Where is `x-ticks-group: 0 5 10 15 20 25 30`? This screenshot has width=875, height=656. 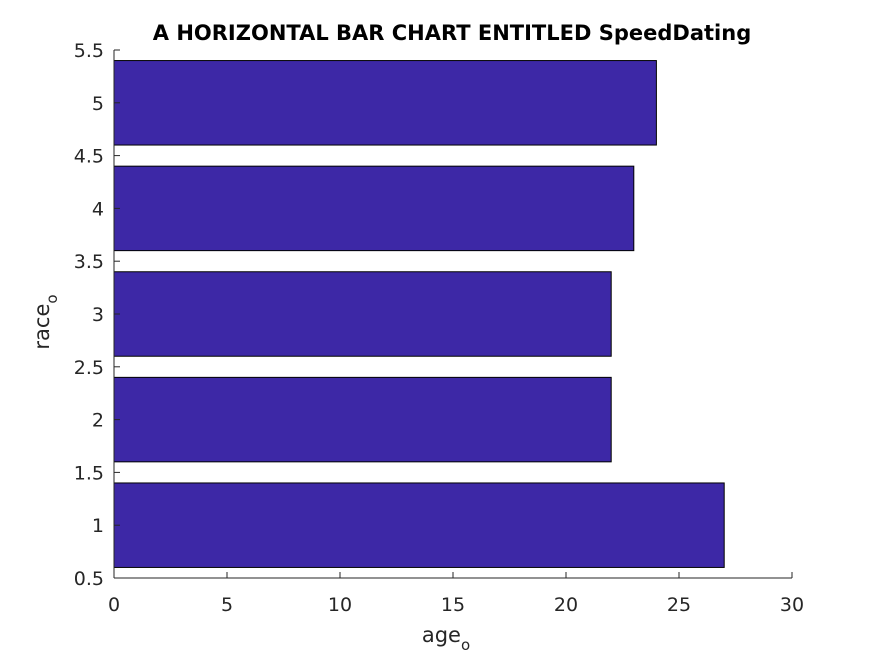
x-ticks-group: 0 5 10 15 20 25 30 is located at coordinates (456, 594).